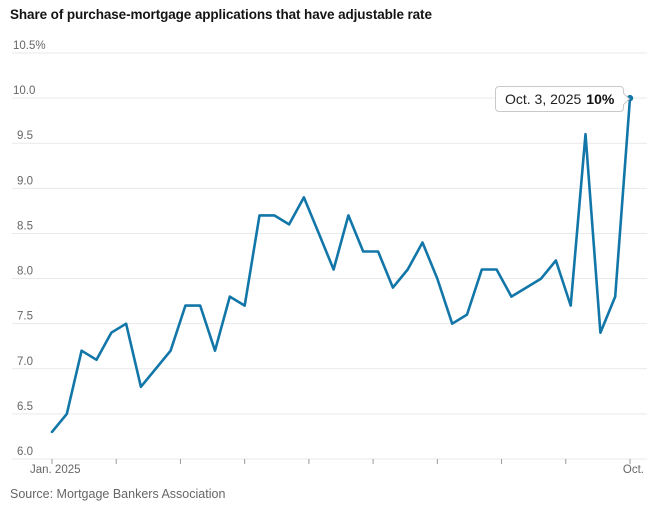 Image resolution: width=647 pixels, height=511 pixels. I want to click on y-tick-label: 6.0, so click(25, 452).